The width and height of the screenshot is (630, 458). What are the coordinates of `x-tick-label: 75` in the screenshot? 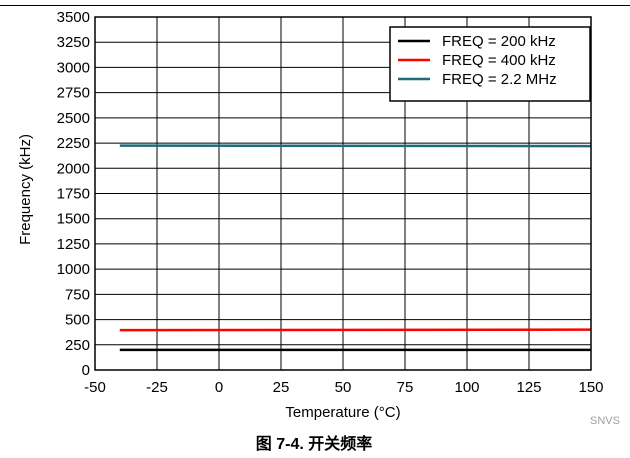 It's located at (405, 387).